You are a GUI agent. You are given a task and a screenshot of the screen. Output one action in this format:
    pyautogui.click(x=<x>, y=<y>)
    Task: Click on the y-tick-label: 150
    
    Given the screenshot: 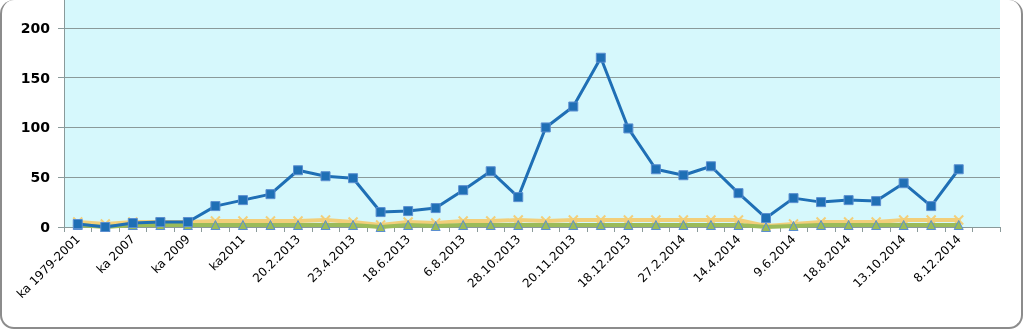 What is the action you would take?
    pyautogui.click(x=35, y=77)
    